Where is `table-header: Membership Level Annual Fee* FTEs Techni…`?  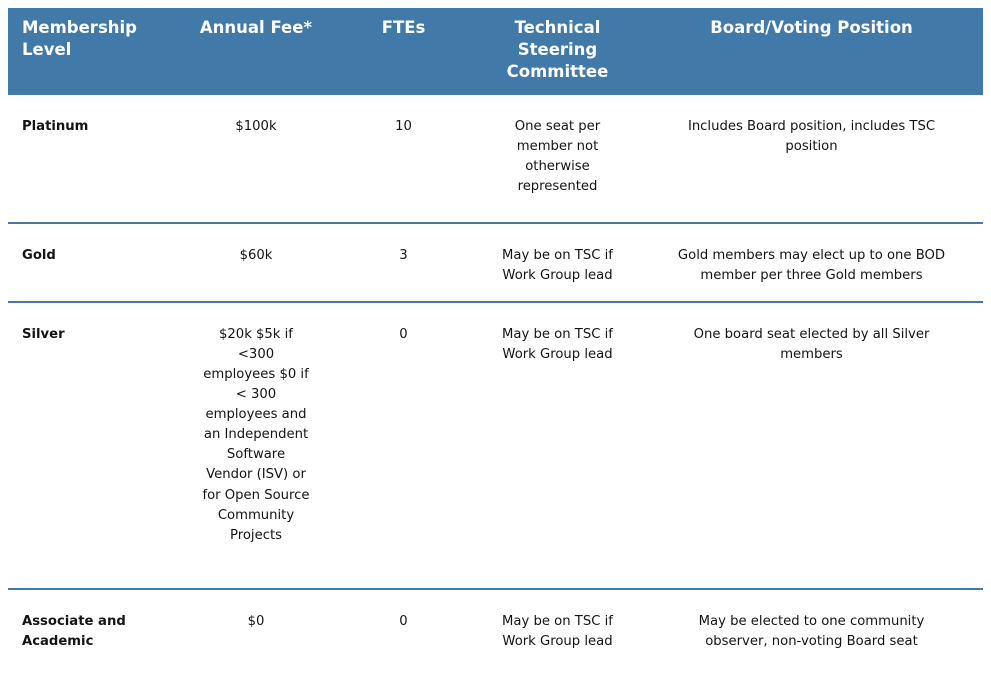 table-header: Membership Level Annual Fee* FTEs Techni… is located at coordinates (495, 51).